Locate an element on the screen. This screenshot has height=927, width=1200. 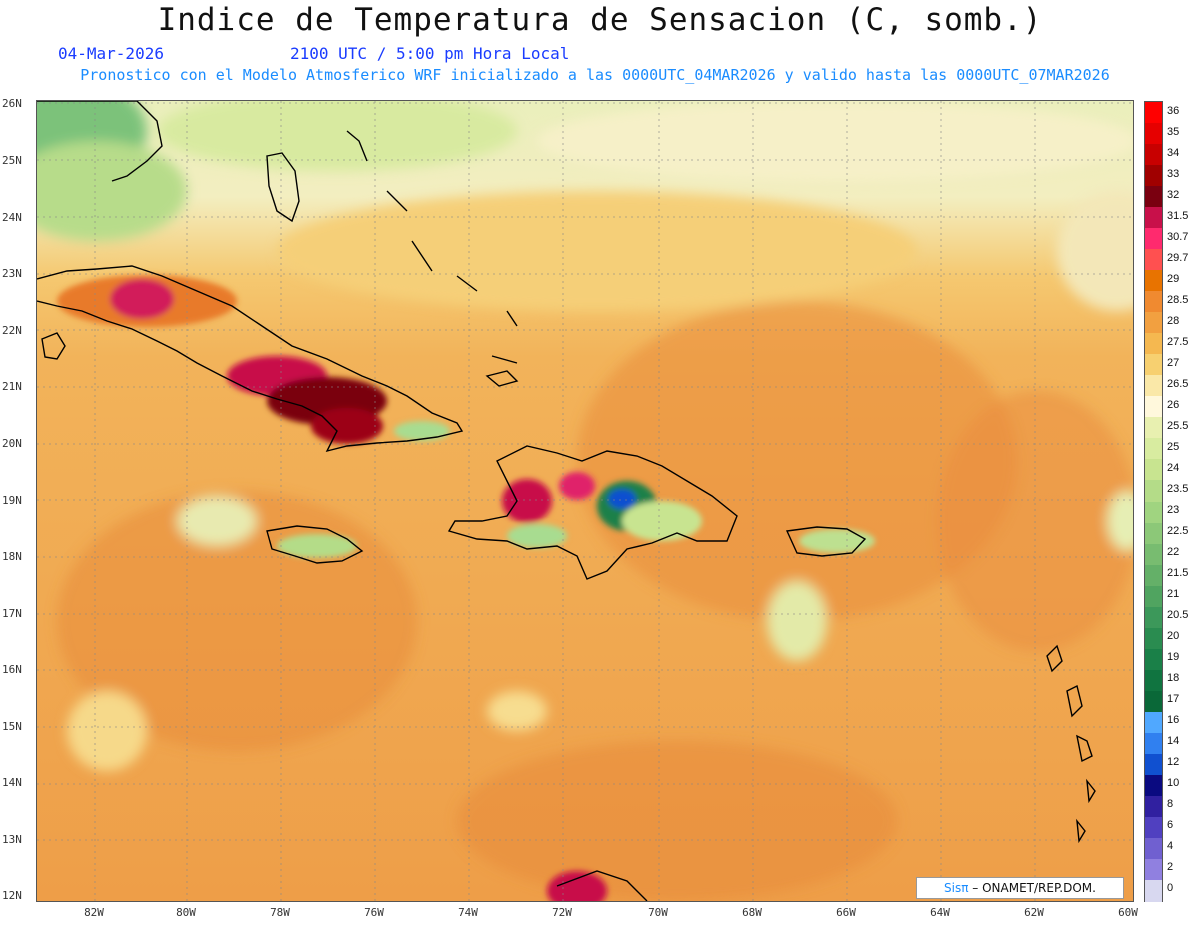
colorbar-label: 32 is located at coordinates (1173, 194).